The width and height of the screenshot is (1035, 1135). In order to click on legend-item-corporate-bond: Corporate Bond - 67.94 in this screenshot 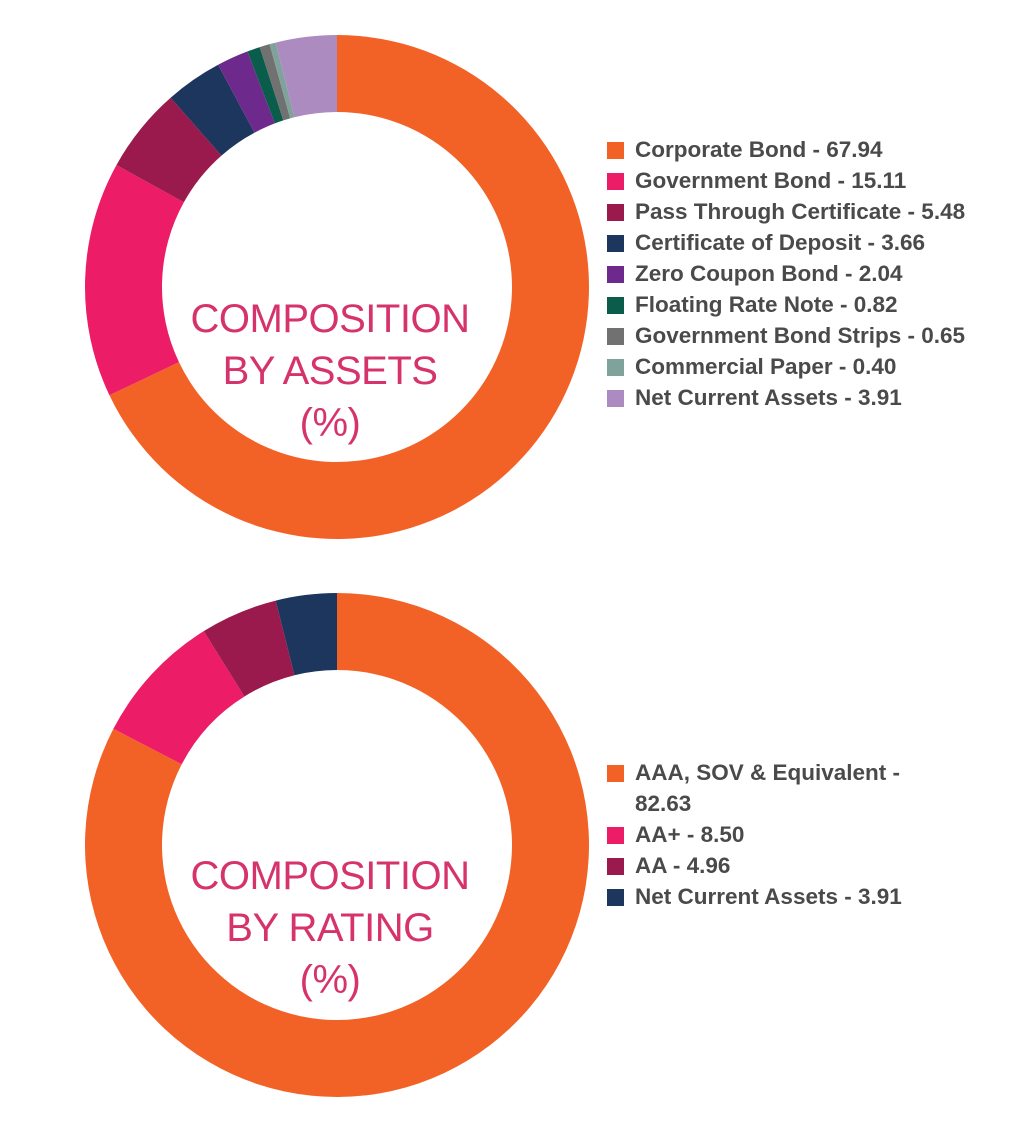, I will do `click(786, 149)`.